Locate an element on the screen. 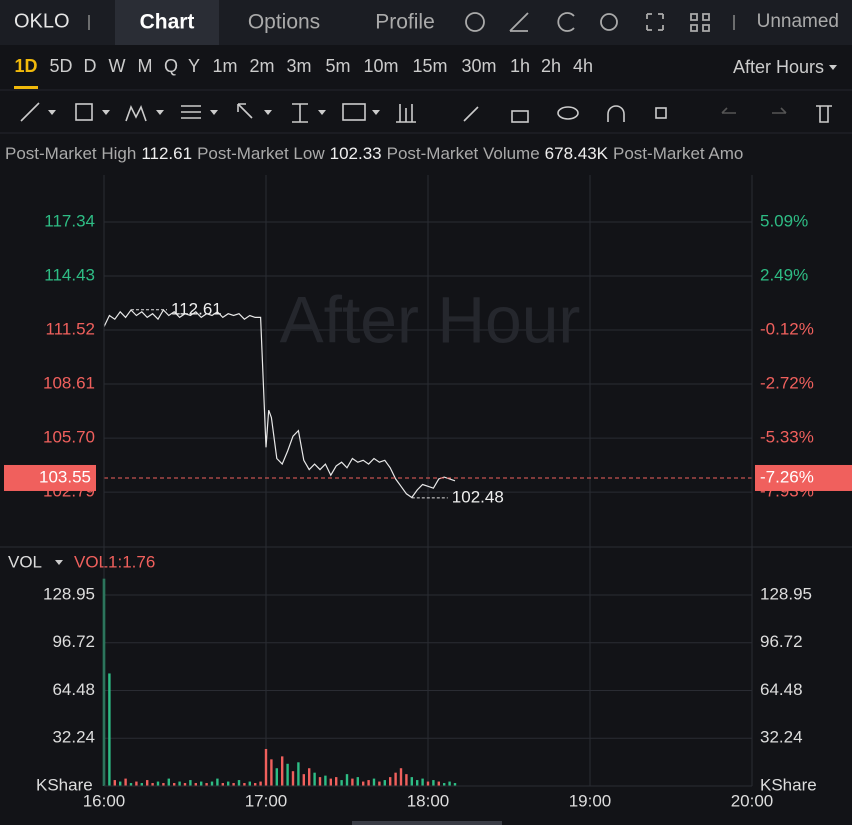 The image size is (852, 825). x-tick-label: 17:00 is located at coordinates (266, 800).